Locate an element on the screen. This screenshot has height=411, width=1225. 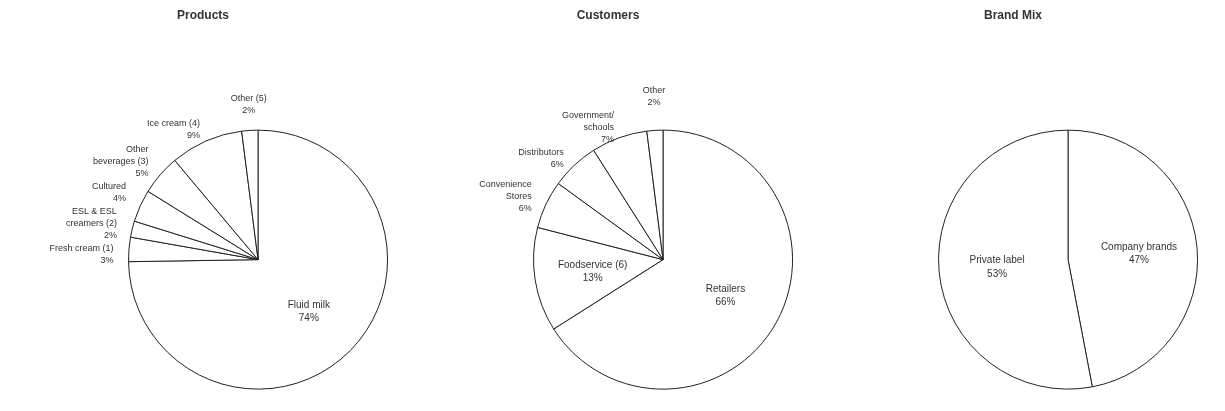
data-label: 5% is located at coordinates (142, 173).